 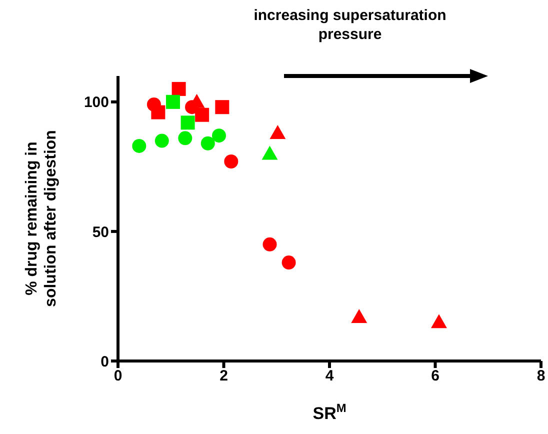 I want to click on x-tick-label: 2, so click(x=224, y=376).